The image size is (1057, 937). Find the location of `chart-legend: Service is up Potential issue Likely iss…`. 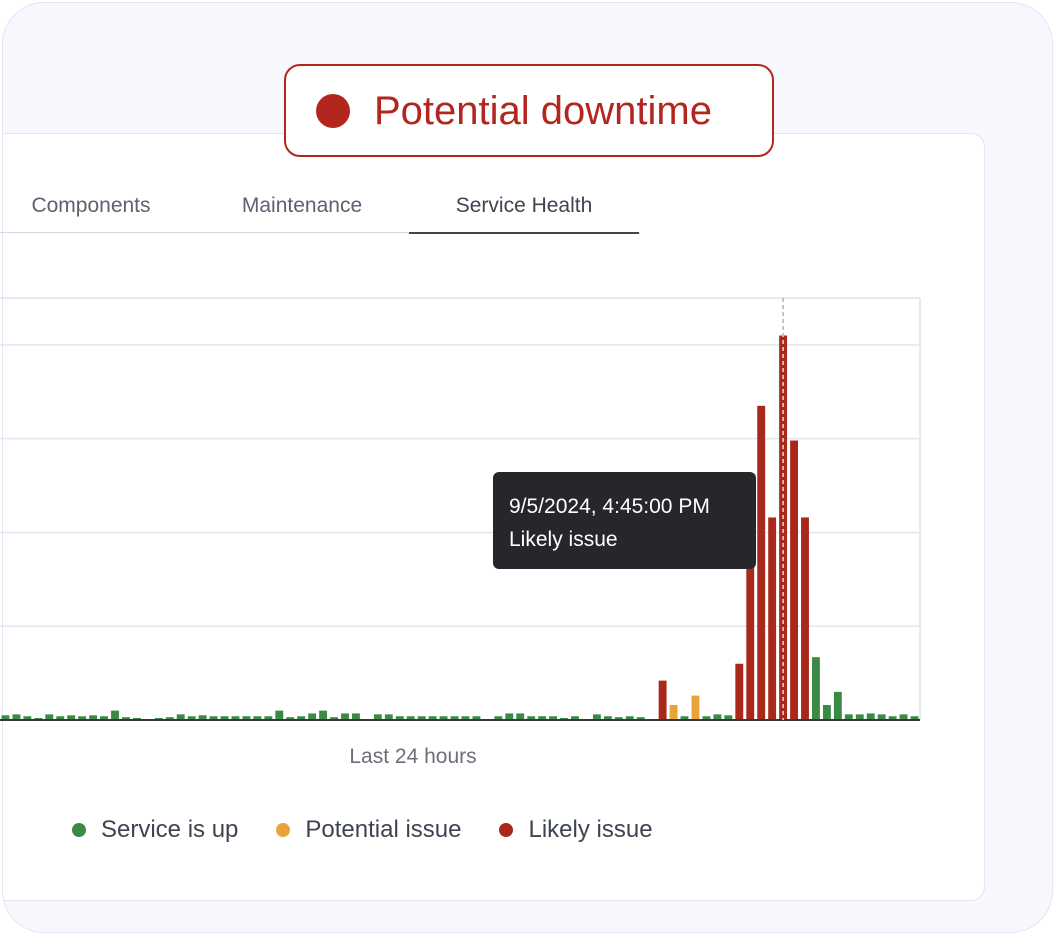

chart-legend: Service is up Potential issue Likely iss… is located at coordinates (381, 830).